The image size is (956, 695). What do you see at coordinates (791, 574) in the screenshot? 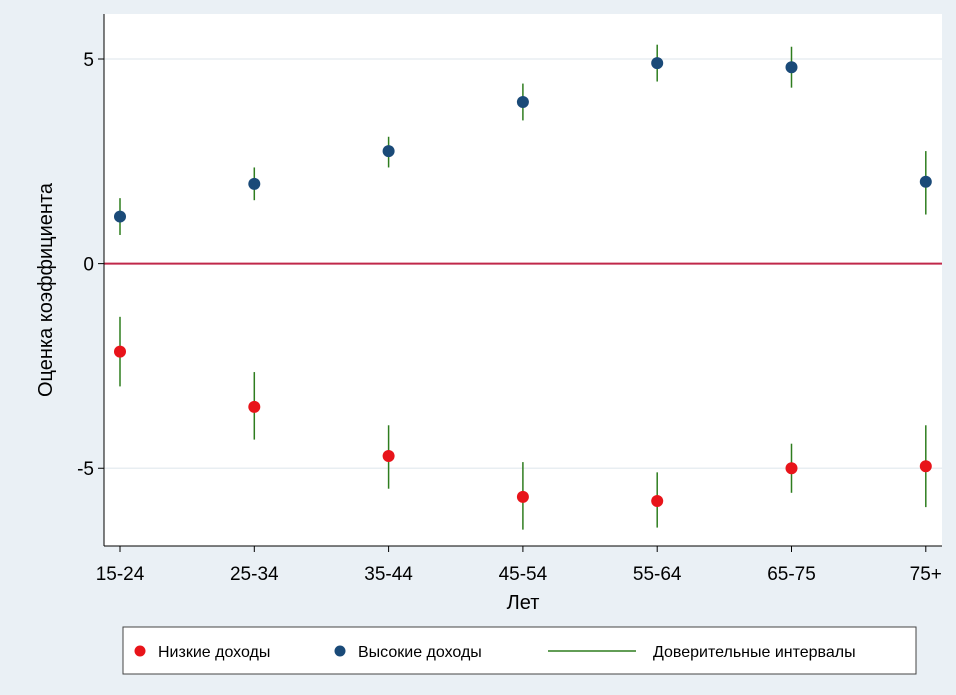
I see `x-tick-label: 65-75` at bounding box center [791, 574].